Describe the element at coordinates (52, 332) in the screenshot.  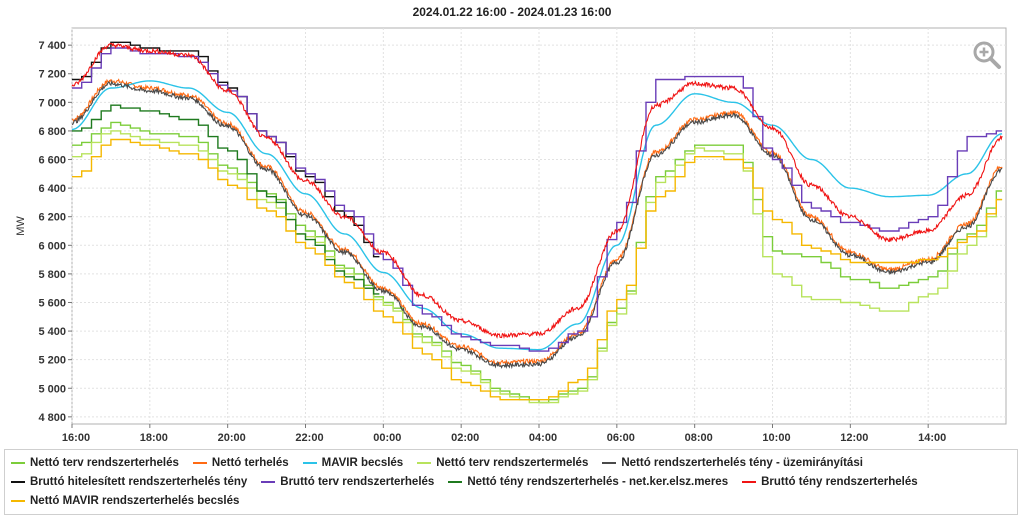
I see `y-tick-label: 5 400` at that location.